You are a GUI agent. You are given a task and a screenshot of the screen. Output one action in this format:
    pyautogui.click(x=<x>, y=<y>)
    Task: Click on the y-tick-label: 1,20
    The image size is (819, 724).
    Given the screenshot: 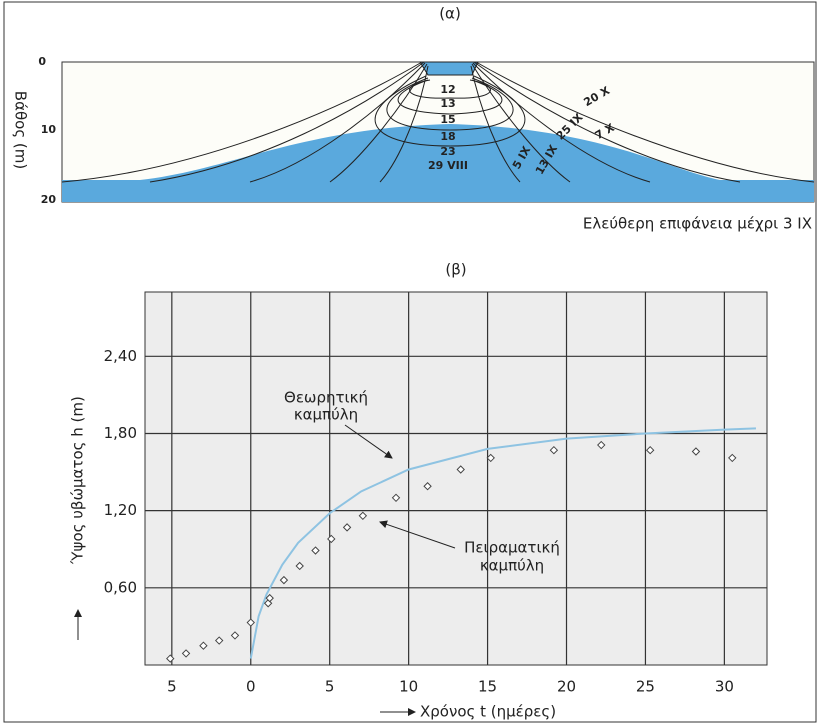 What is the action you would take?
    pyautogui.click(x=120, y=510)
    